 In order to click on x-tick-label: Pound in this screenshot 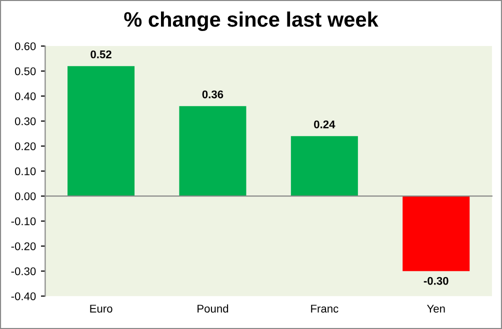, I will do `click(213, 308)`.